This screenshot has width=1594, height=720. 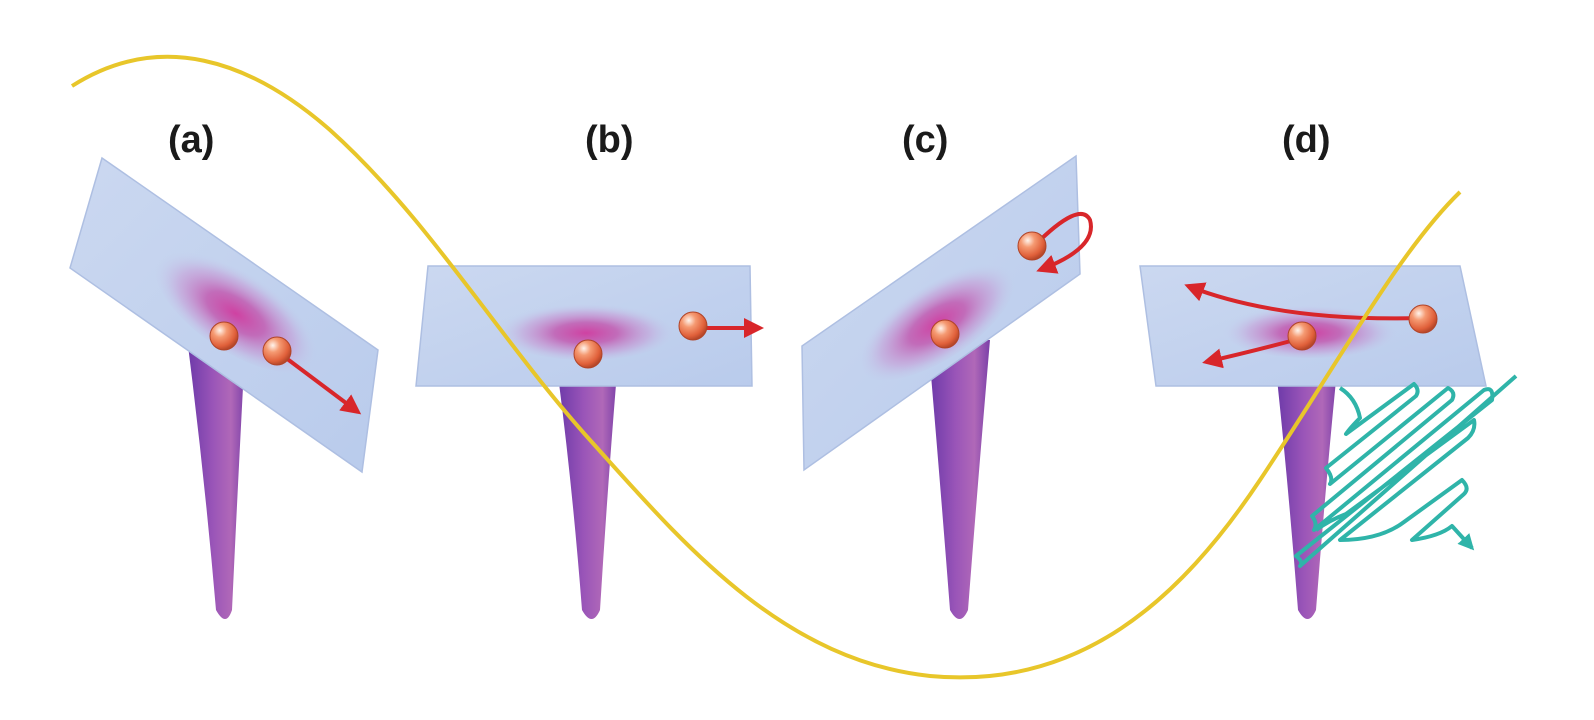 I want to click on electron-d2, so click(x=1423, y=319).